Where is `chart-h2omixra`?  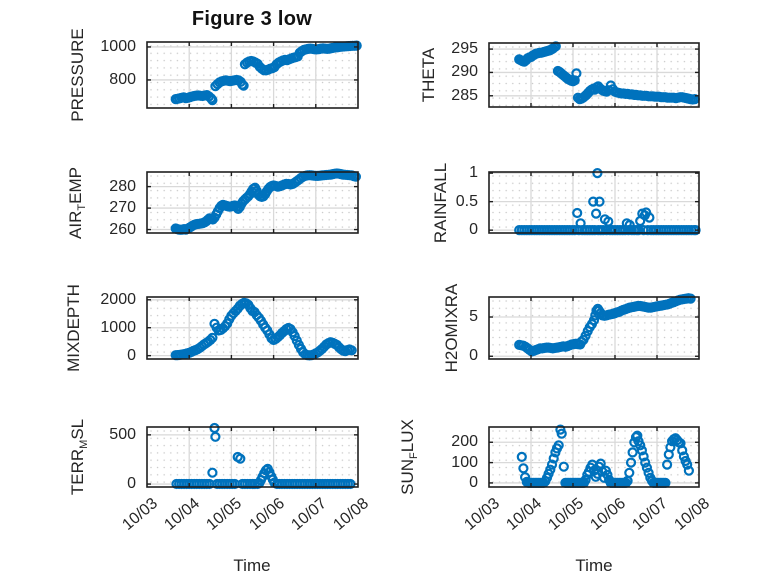
chart-h2omixra is located at coordinates (594, 328).